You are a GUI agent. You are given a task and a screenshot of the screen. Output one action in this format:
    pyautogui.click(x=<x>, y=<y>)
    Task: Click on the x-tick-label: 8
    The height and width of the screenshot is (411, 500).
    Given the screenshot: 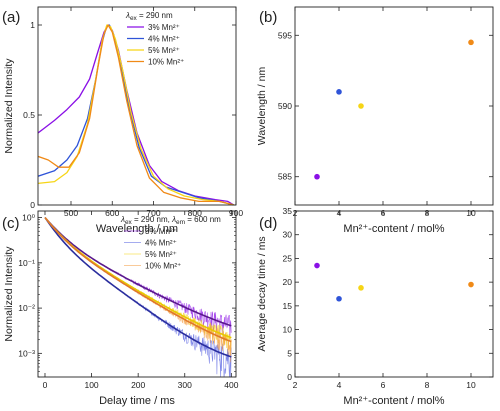 What is the action you would take?
    pyautogui.click(x=427, y=385)
    